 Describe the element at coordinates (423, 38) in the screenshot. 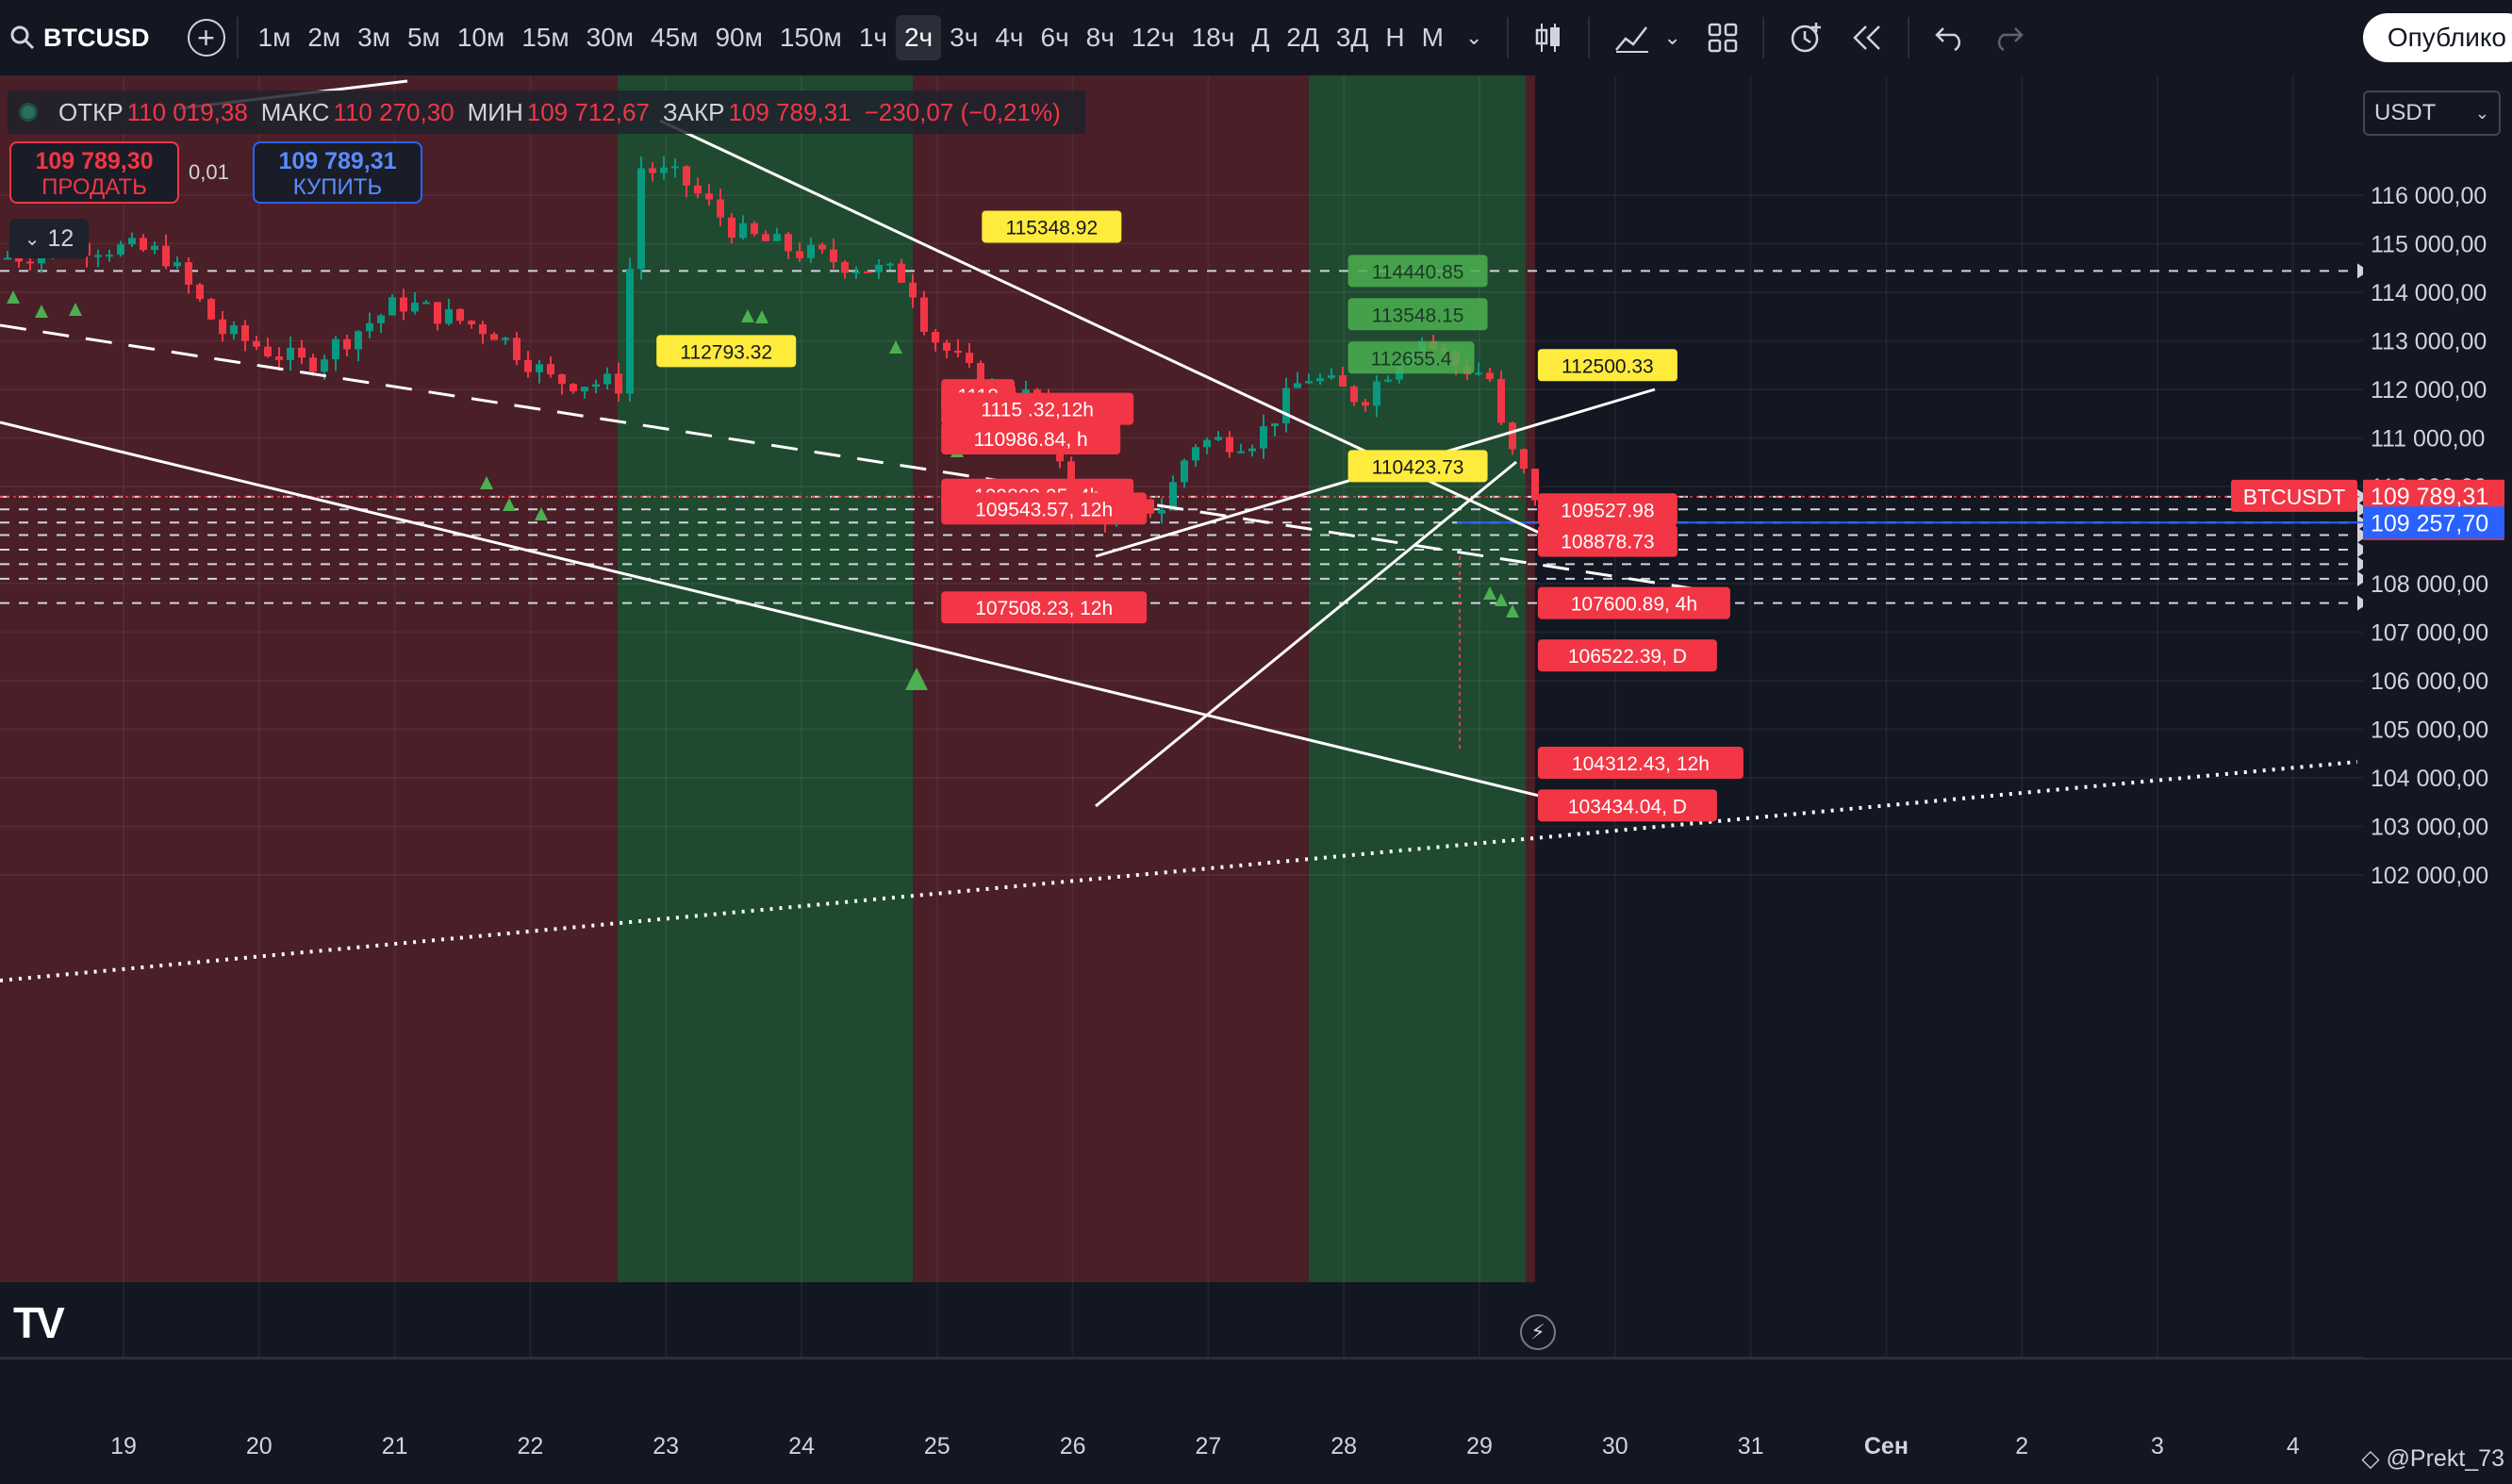

I see `interval-3: 5м` at that location.